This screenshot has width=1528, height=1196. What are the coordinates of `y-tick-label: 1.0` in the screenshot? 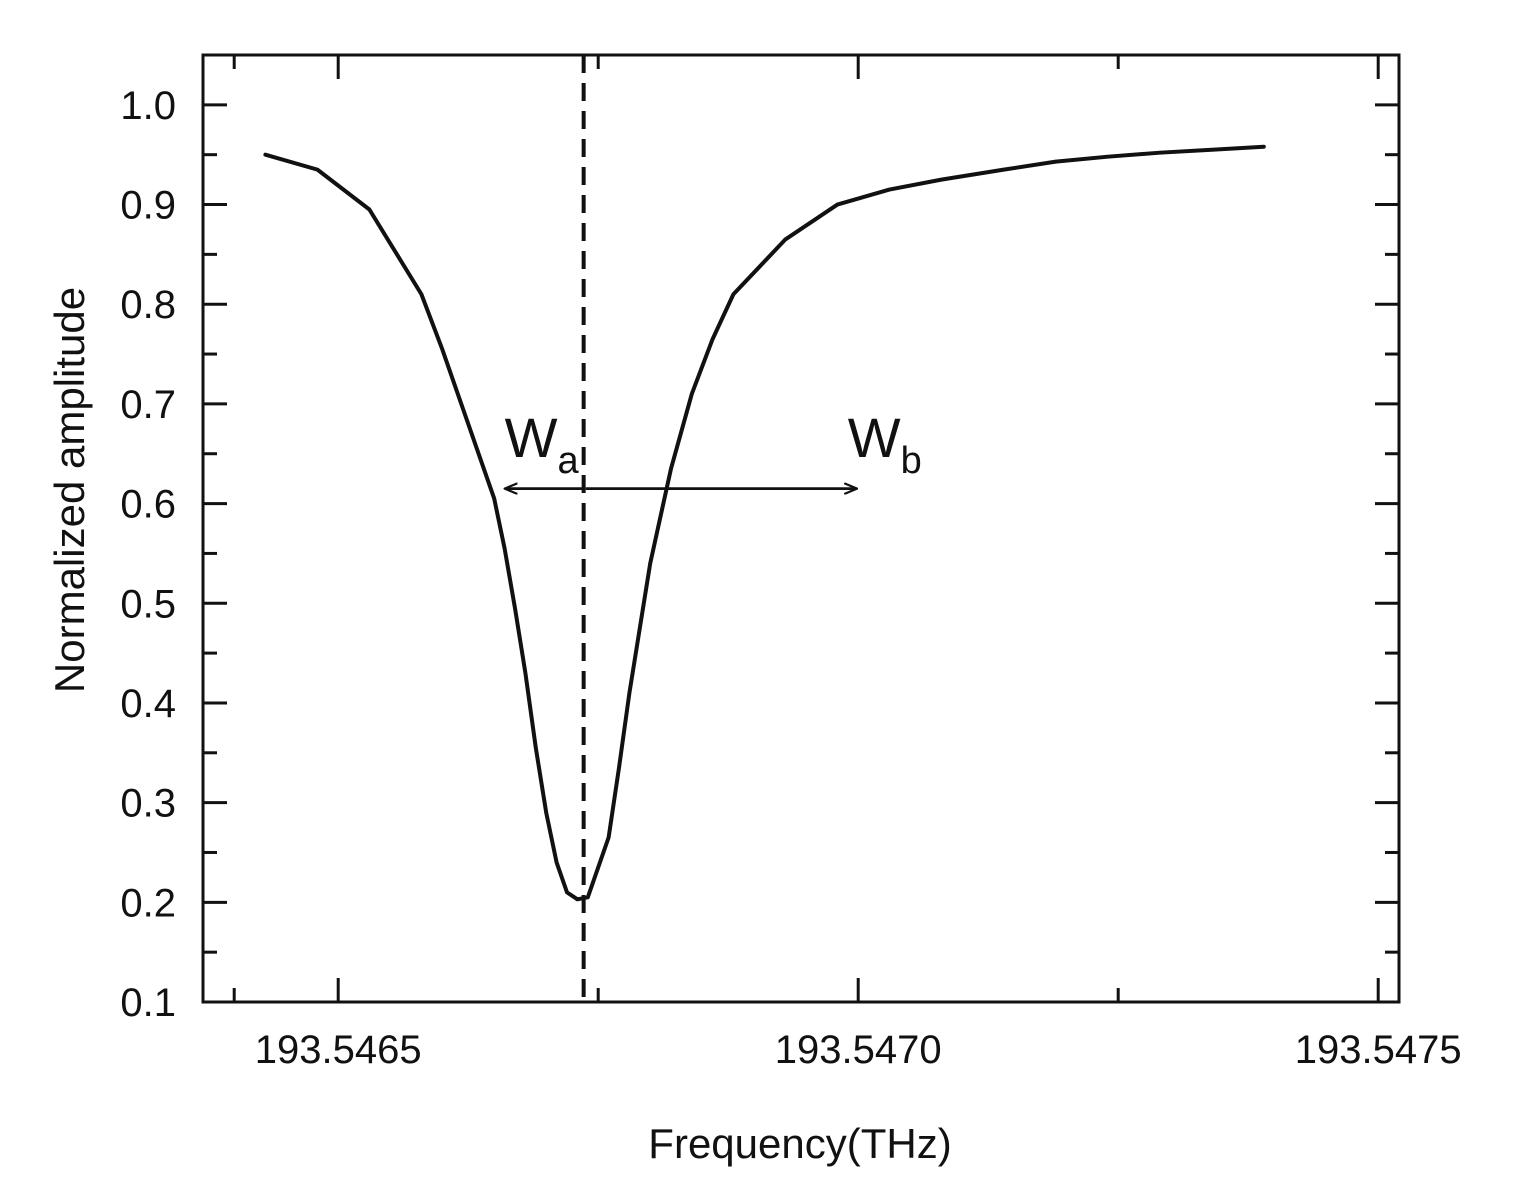 It's located at (148, 106).